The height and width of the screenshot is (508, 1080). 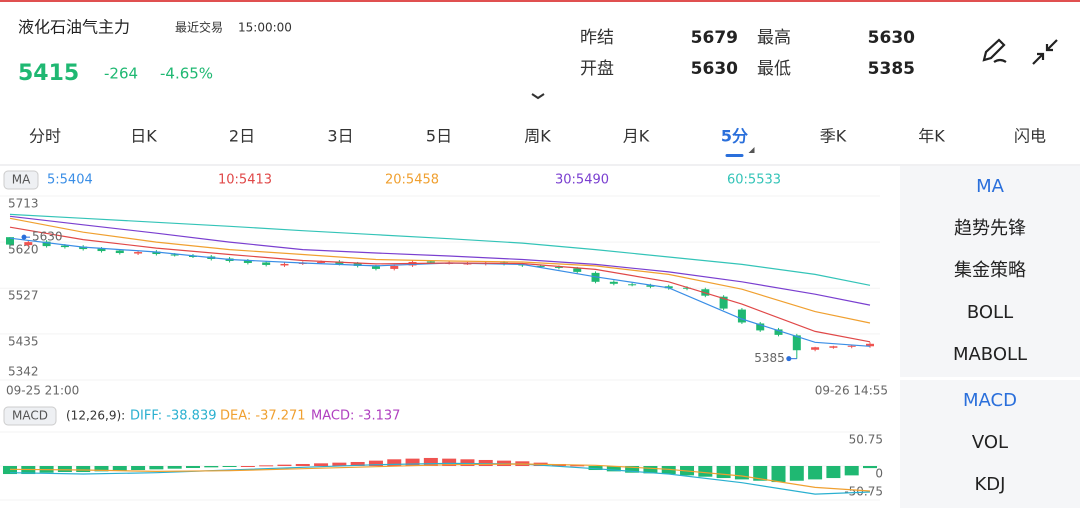 I want to click on stat-value: 5630, so click(x=714, y=69).